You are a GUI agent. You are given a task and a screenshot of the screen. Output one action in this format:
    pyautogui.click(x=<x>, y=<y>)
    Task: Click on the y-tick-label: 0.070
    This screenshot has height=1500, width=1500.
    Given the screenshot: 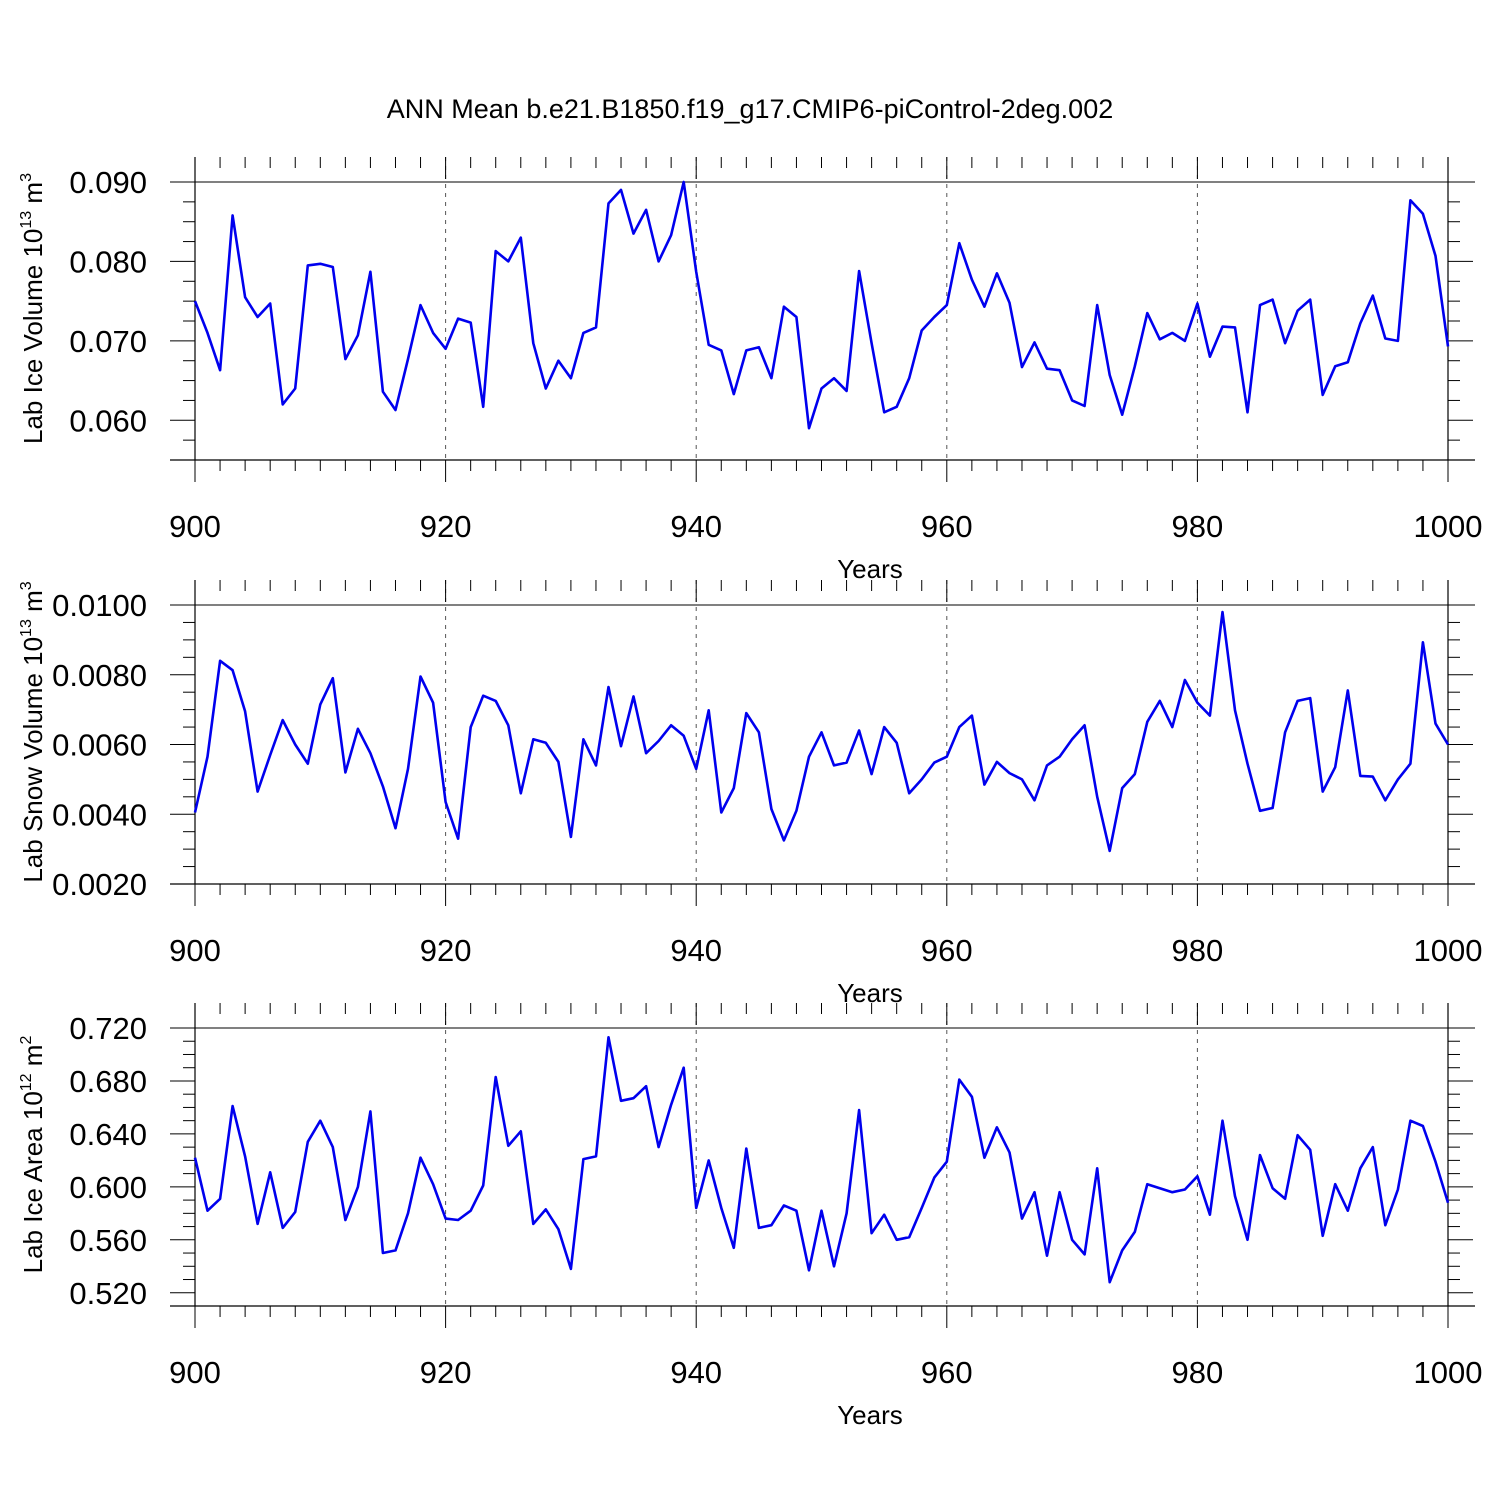 What is the action you would take?
    pyautogui.click(x=108, y=341)
    